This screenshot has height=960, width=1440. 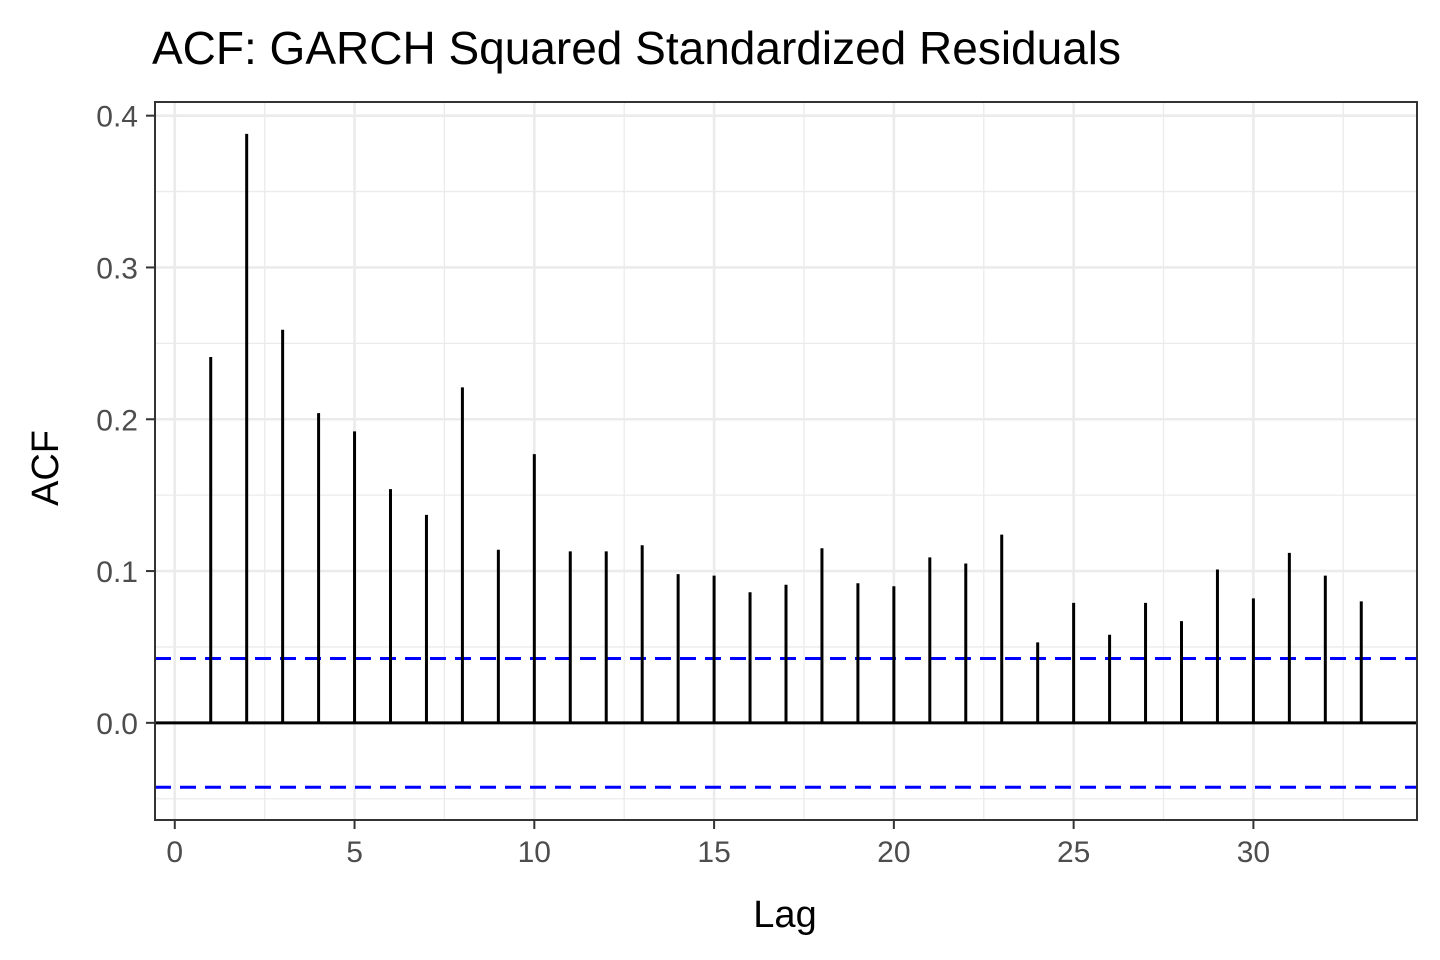 I want to click on y-tick-label: 0.1, so click(x=117, y=572).